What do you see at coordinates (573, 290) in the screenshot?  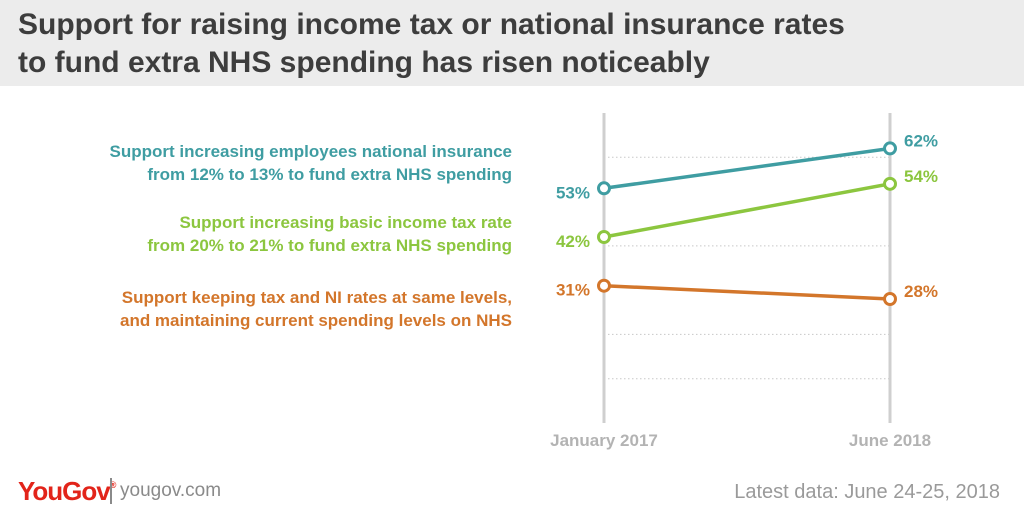 I see `data-label-keep-1: 31%` at bounding box center [573, 290].